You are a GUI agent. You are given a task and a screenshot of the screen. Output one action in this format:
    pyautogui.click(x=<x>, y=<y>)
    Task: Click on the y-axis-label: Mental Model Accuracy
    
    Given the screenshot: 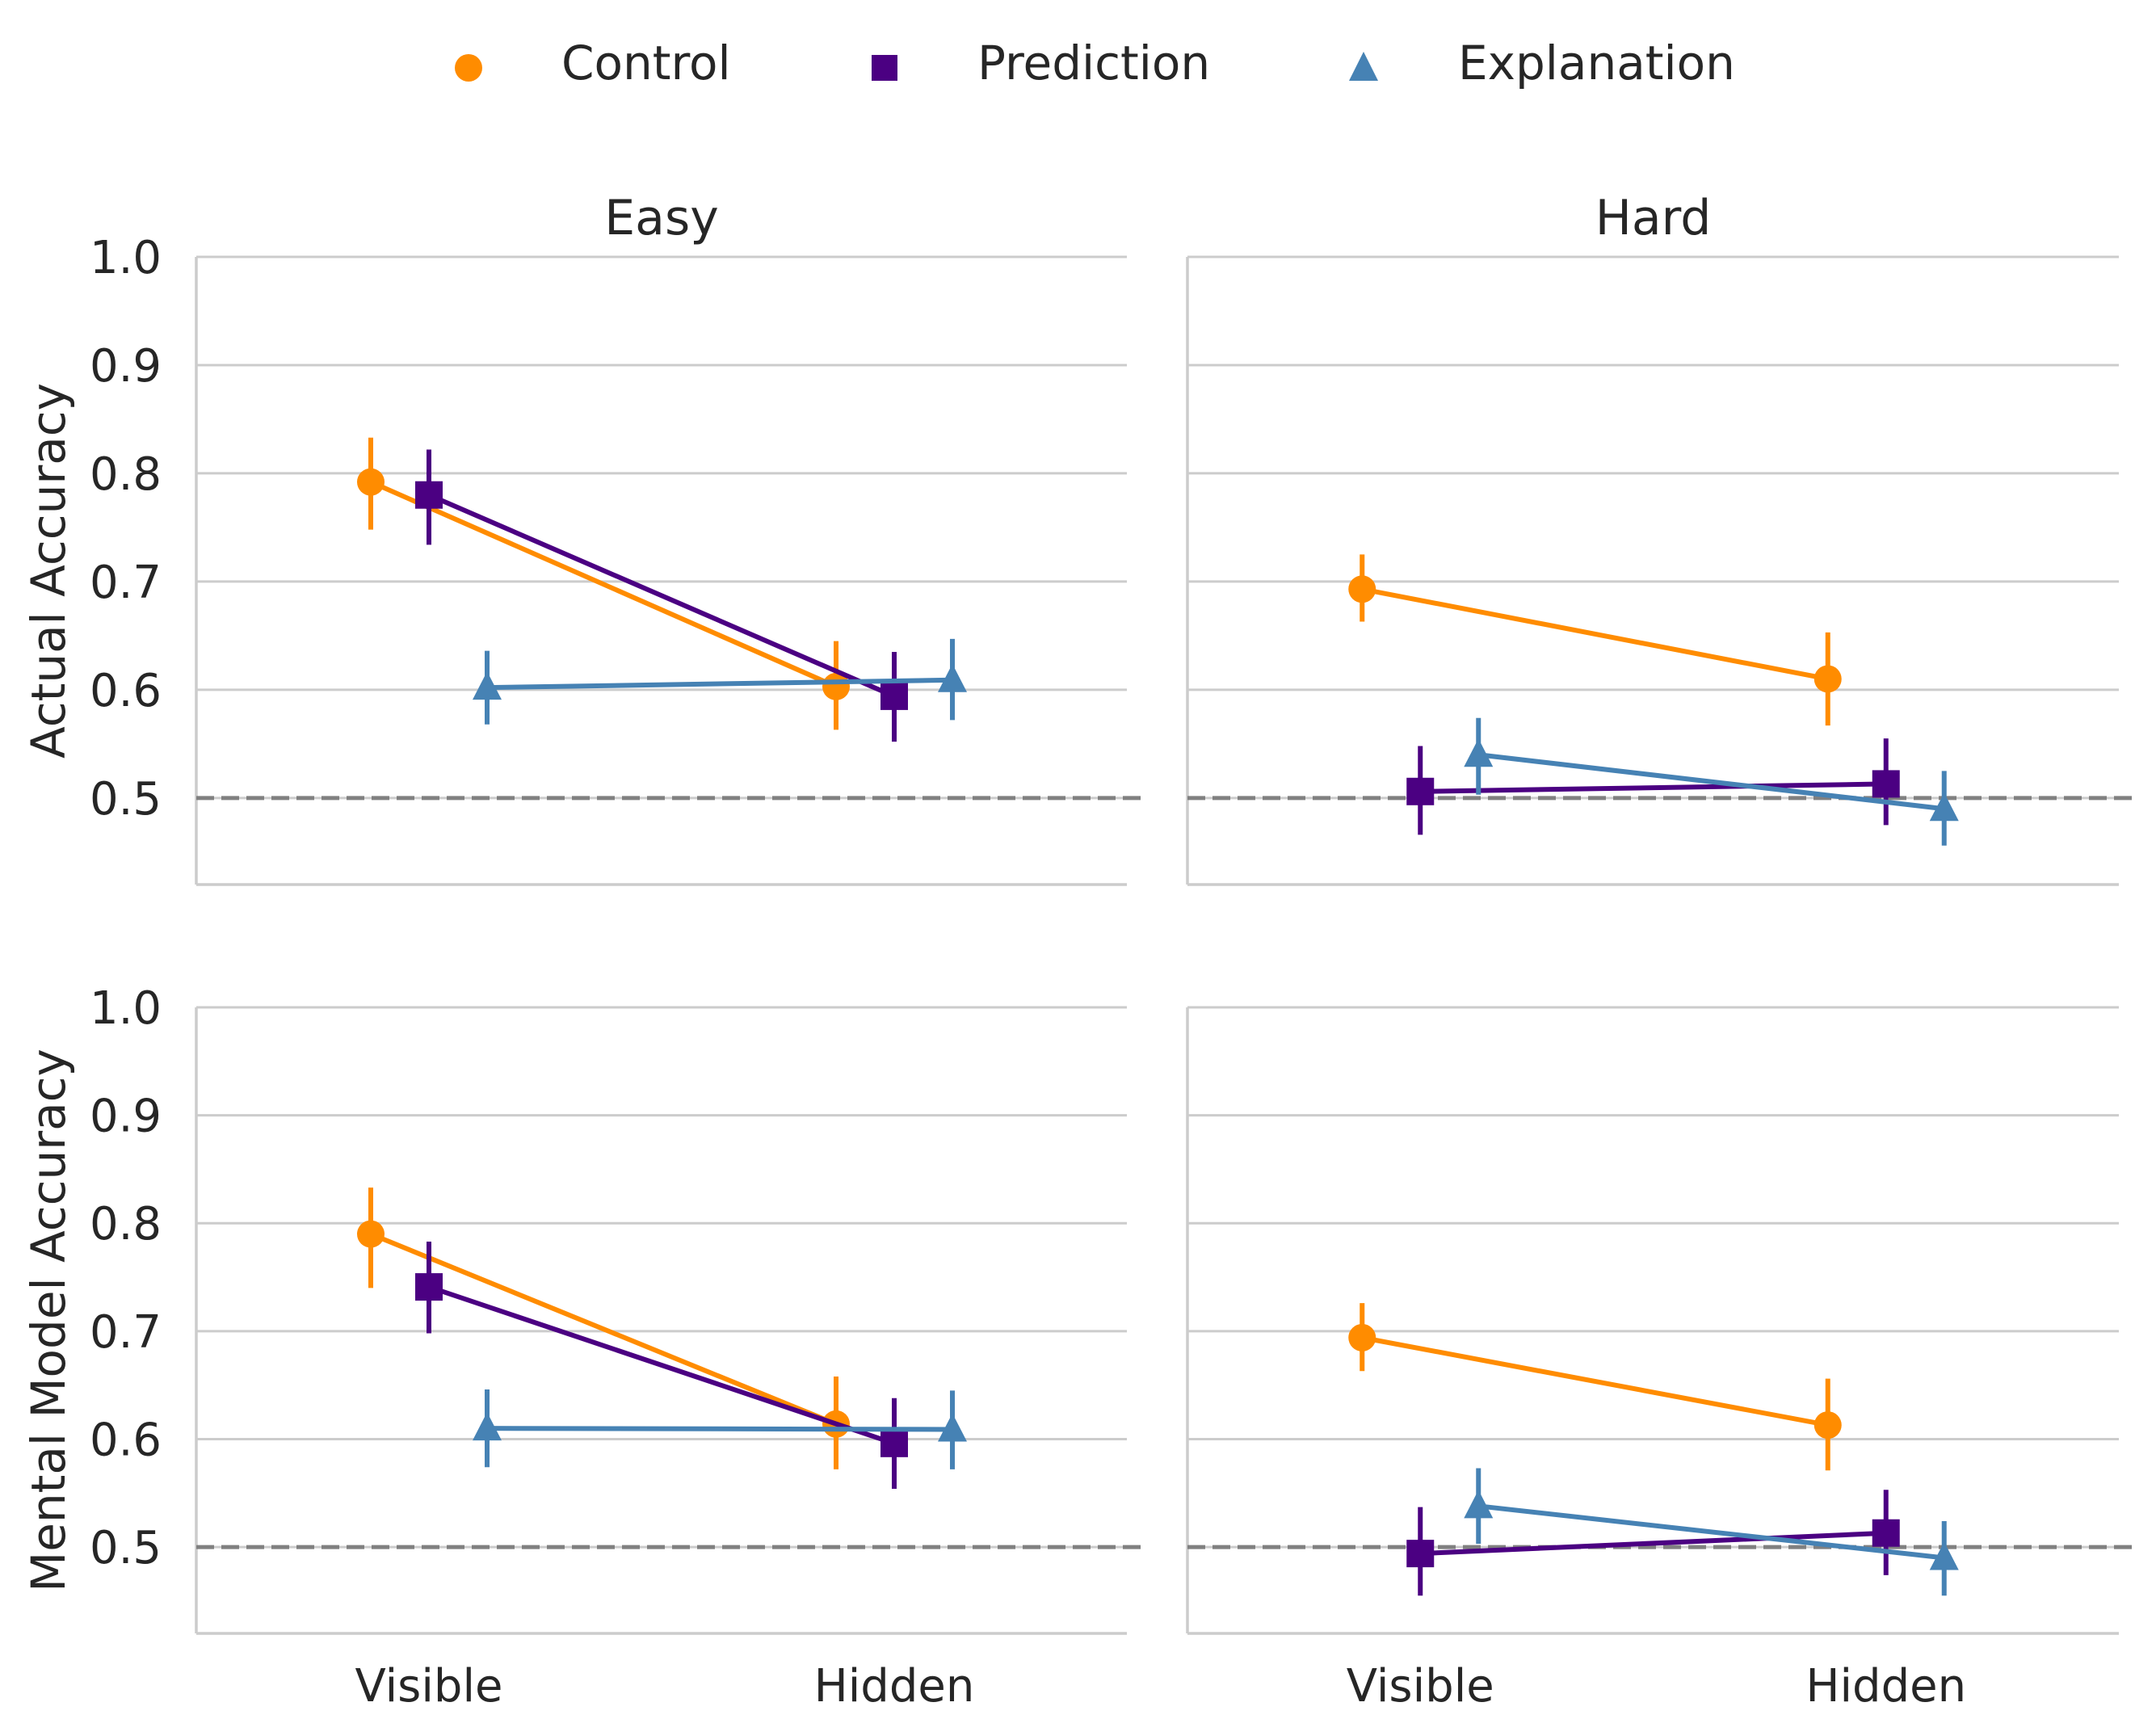 What is the action you would take?
    pyautogui.click(x=48, y=1320)
    